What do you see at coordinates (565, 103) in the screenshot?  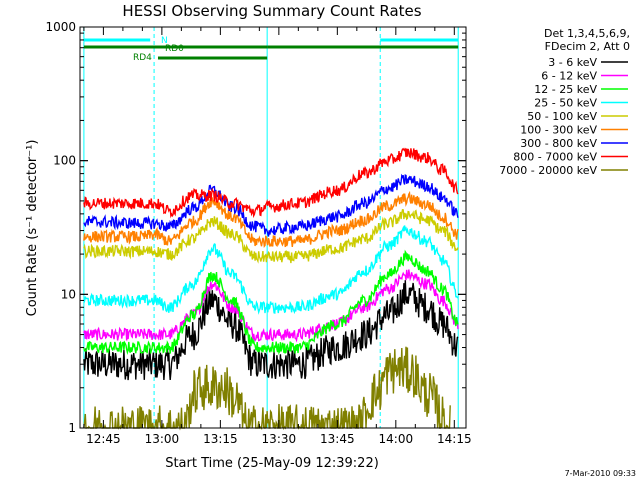 I see `legend-label: 25 - 50 keV` at bounding box center [565, 103].